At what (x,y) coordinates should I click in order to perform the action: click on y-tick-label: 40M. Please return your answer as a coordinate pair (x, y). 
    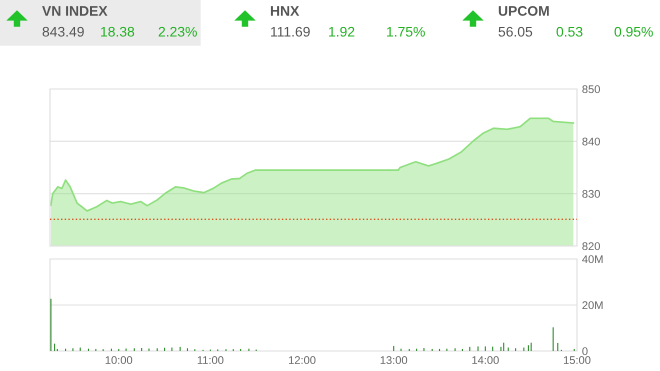
    Looking at the image, I should click on (592, 259).